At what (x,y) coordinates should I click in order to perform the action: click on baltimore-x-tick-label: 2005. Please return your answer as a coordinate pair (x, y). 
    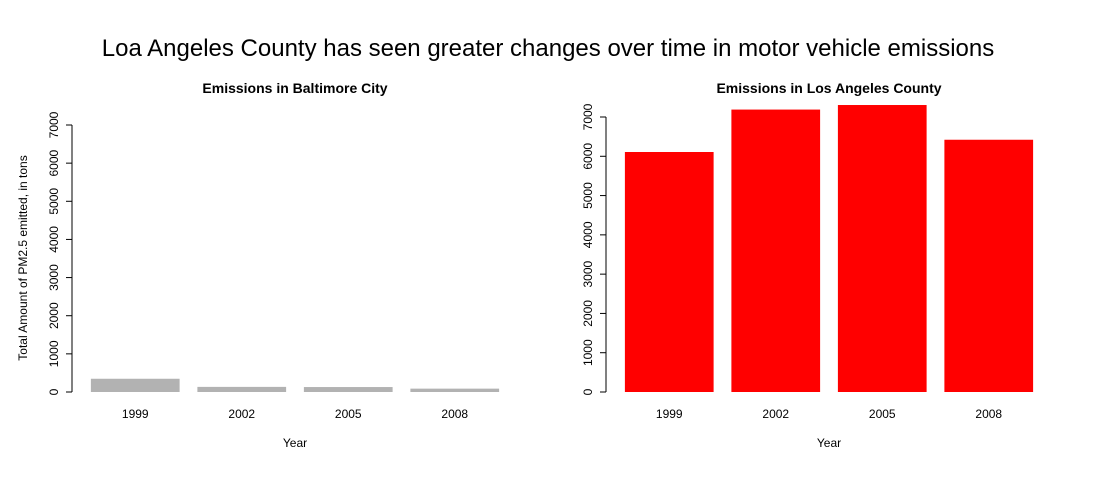
    Looking at the image, I should click on (348, 414).